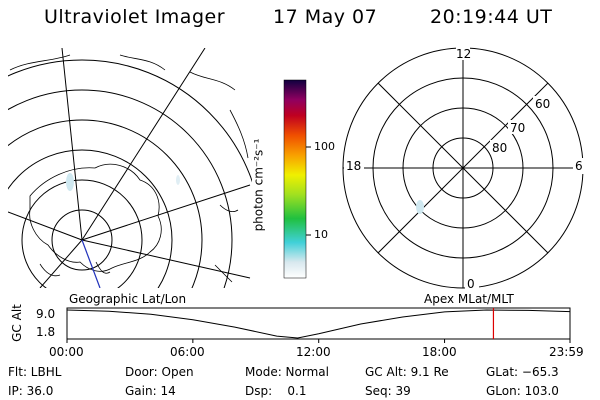 The image size is (600, 400). I want to click on status-seq: Seq: 39, so click(388, 391).